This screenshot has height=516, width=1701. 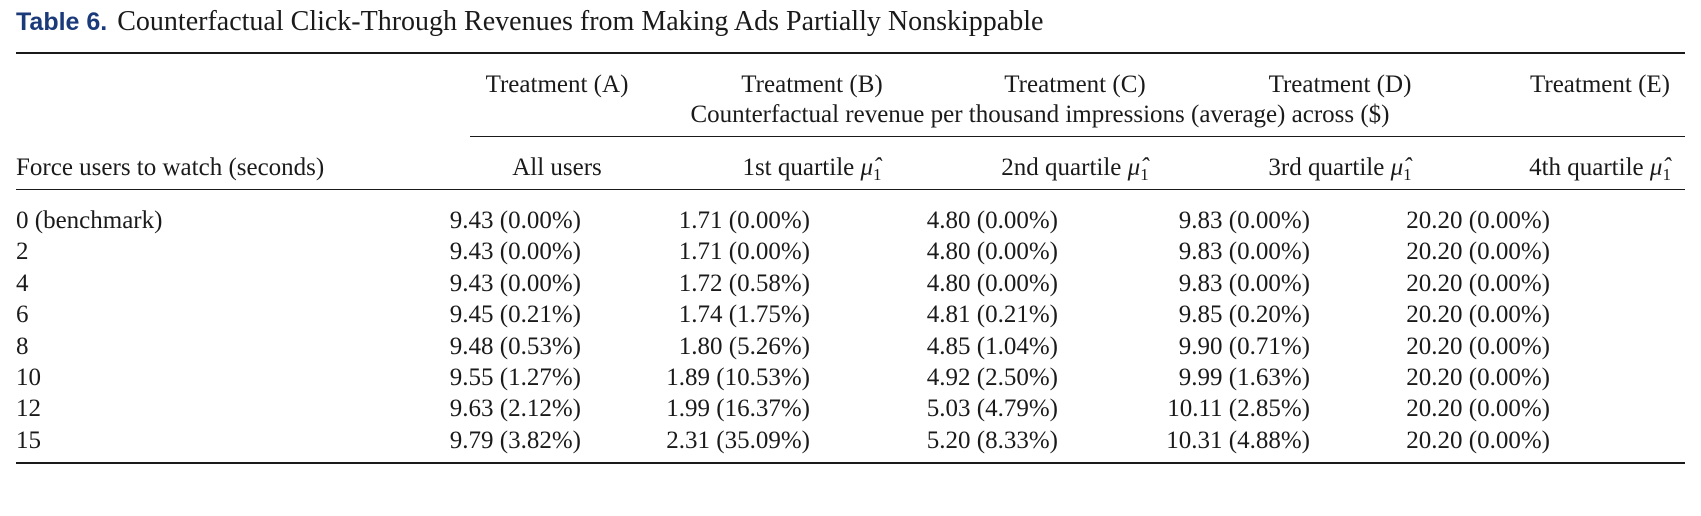 What do you see at coordinates (28, 408) in the screenshot?
I see `row-seconds: 12` at bounding box center [28, 408].